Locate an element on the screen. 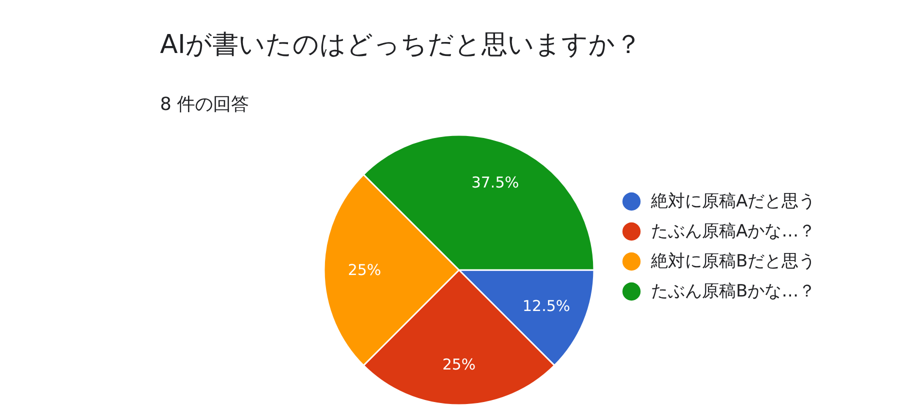 The height and width of the screenshot is (412, 918). chart-subtitle: 8 件の回答 is located at coordinates (205, 104).